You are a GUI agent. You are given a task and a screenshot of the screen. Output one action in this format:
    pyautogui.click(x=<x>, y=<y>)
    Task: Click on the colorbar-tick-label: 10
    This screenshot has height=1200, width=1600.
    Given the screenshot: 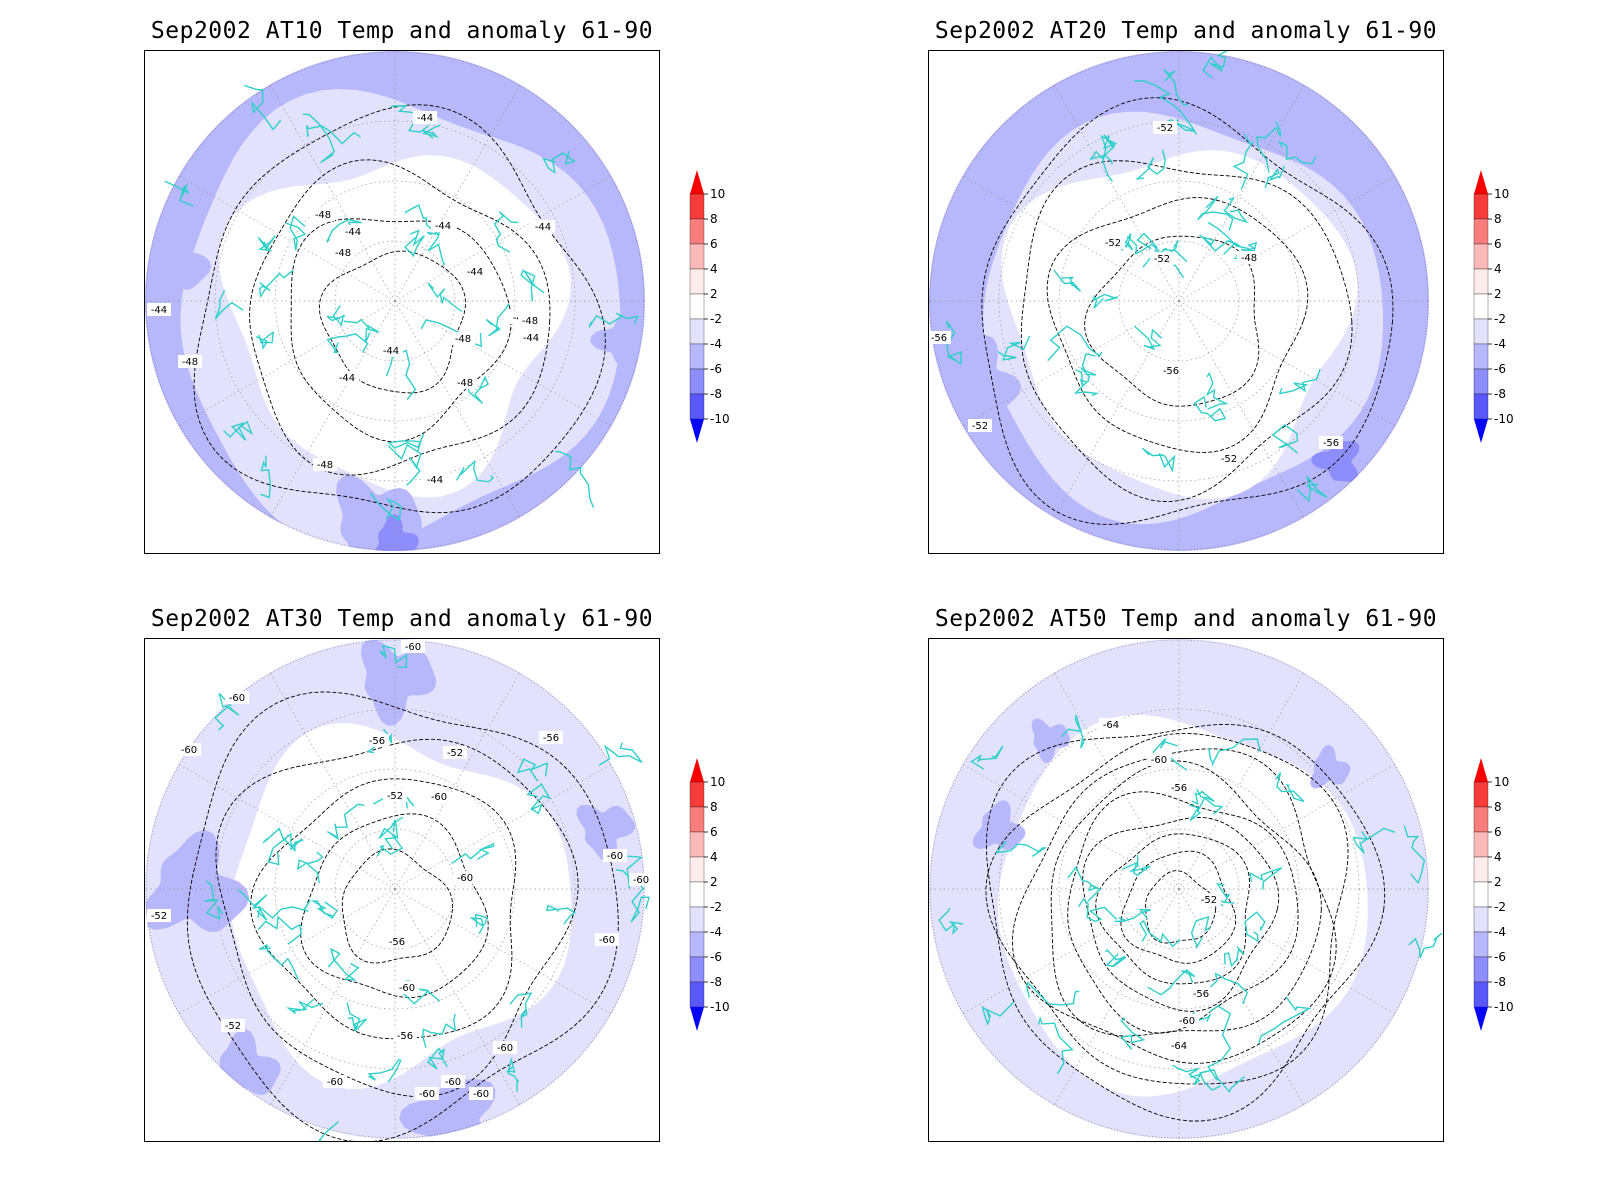 What is the action you would take?
    pyautogui.click(x=717, y=782)
    